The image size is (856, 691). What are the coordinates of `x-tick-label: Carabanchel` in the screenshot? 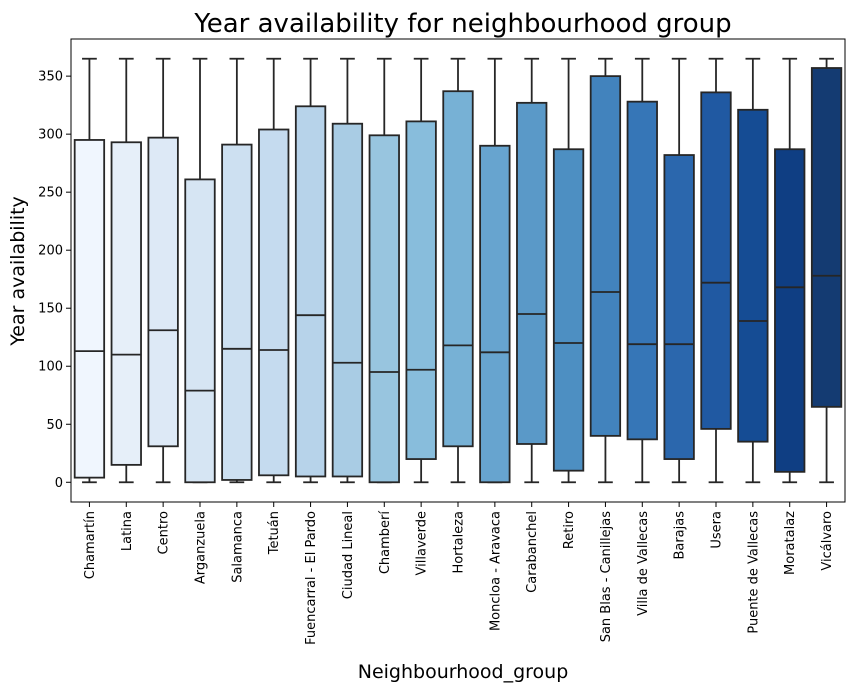 It's located at (532, 552).